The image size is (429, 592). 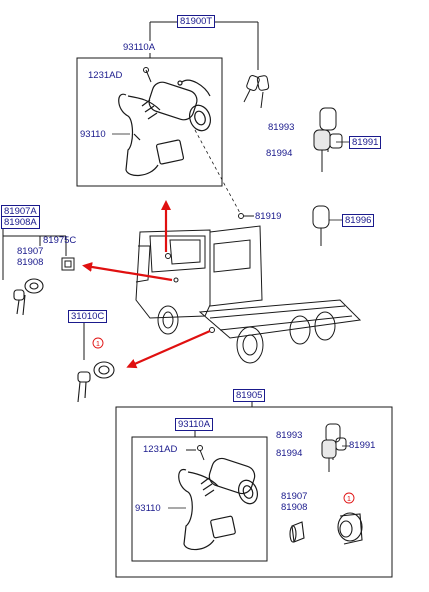 What do you see at coordinates (365, 142) in the screenshot?
I see `label-81991-top: 81991` at bounding box center [365, 142].